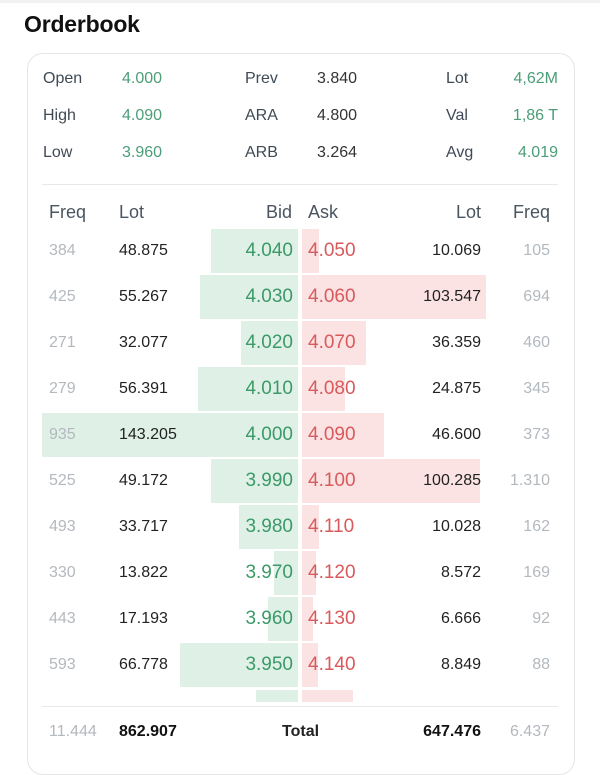 The width and height of the screenshot is (600, 775). Describe the element at coordinates (269, 572) in the screenshot. I see `bid-price: 3.970` at that location.